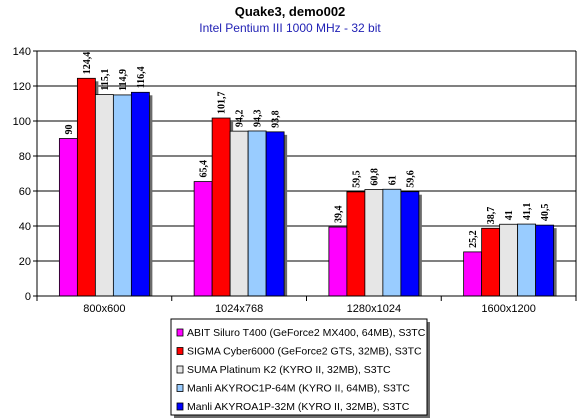 Image resolution: width=580 pixels, height=420 pixels. I want to click on legend-label: Manli AKYROA1P-32M (KYRO II, 32MB), S3TC, so click(298, 407).